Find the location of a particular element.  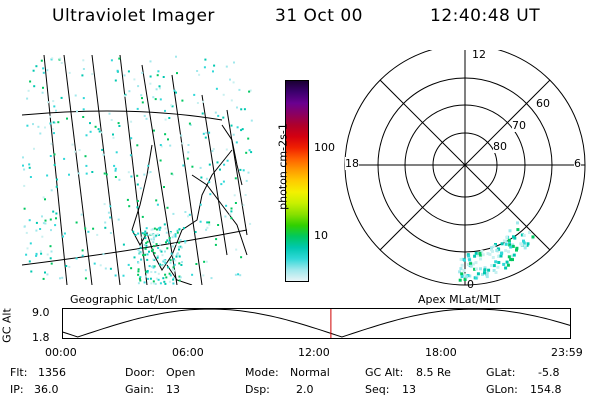

colorbar-unit-label: photon cm-2s-1 is located at coordinates (283, 166).